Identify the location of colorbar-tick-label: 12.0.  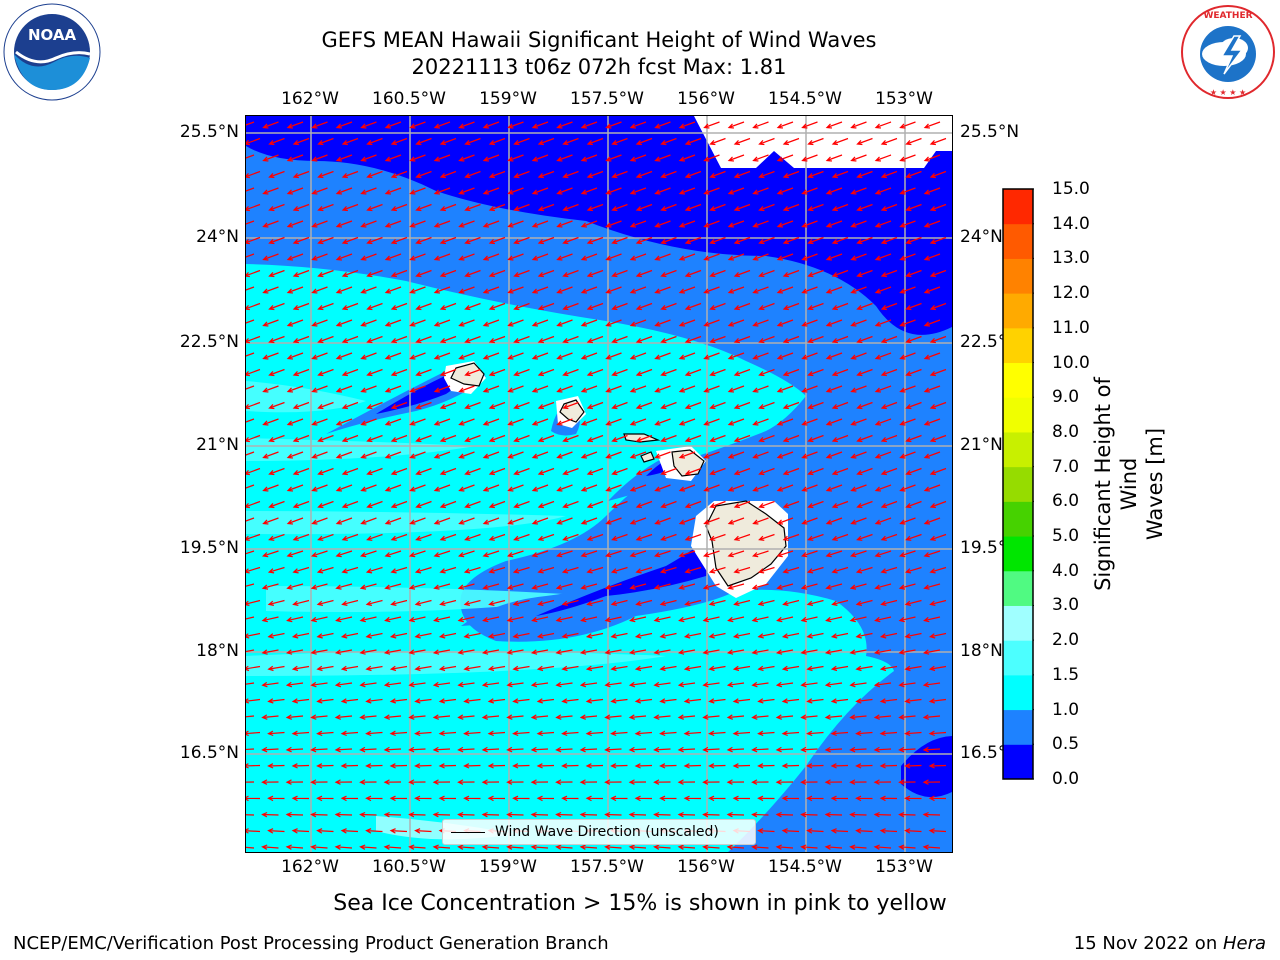
(1071, 293).